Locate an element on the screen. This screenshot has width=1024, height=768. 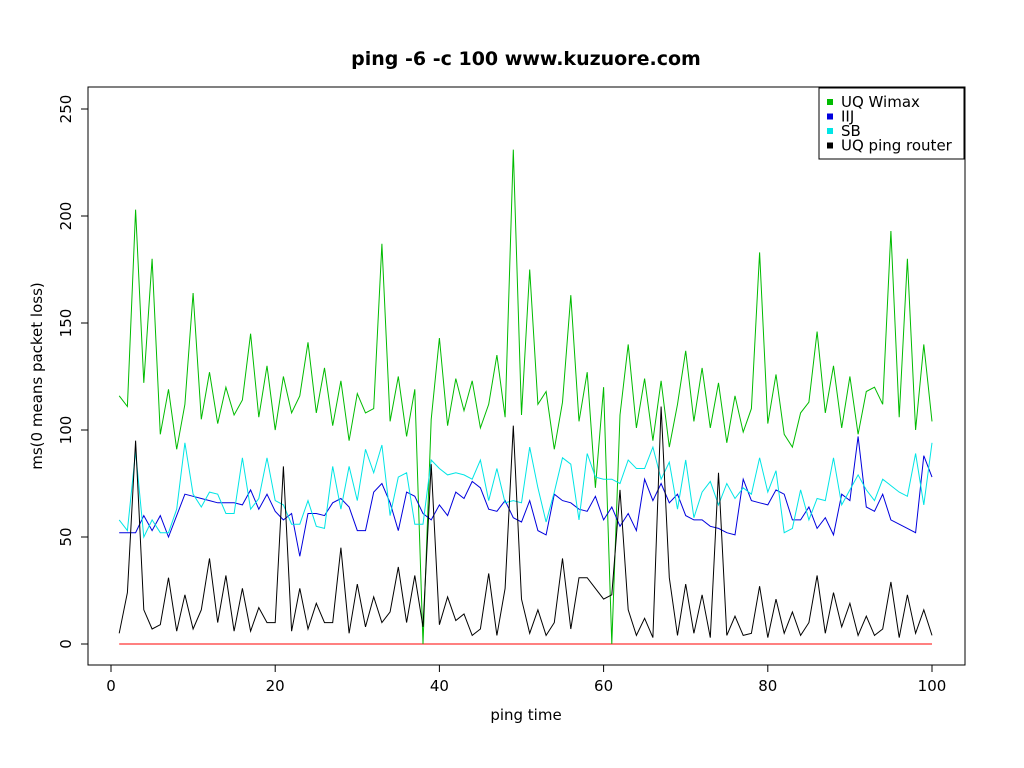
y-tick-label: 100 is located at coordinates (66, 430).